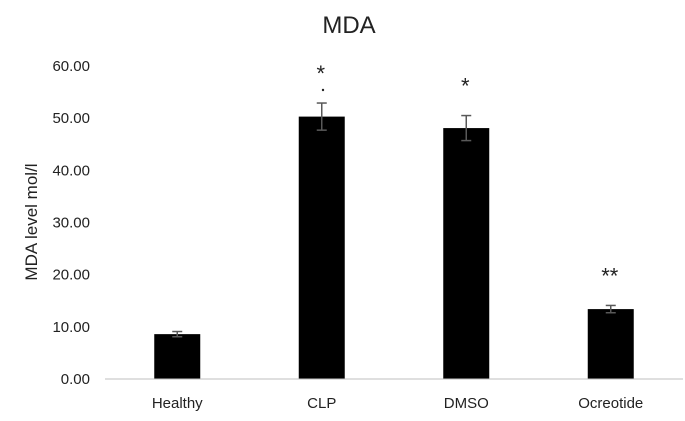 The height and width of the screenshot is (421, 685). I want to click on bar-ocreotide, so click(610, 344).